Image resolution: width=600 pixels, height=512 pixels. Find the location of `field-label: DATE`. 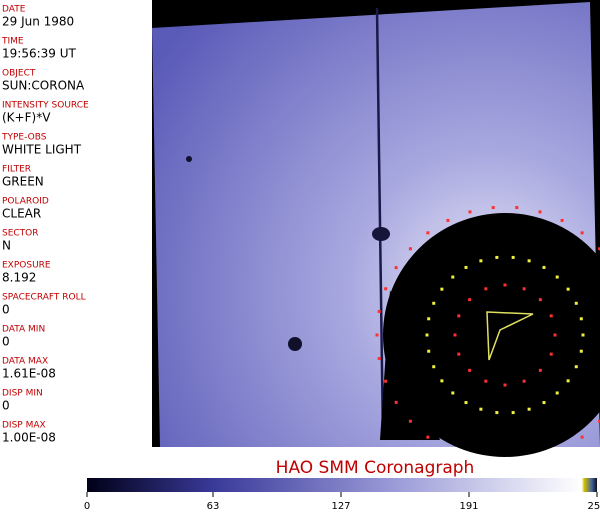

field-label: DATE is located at coordinates (14, 10).